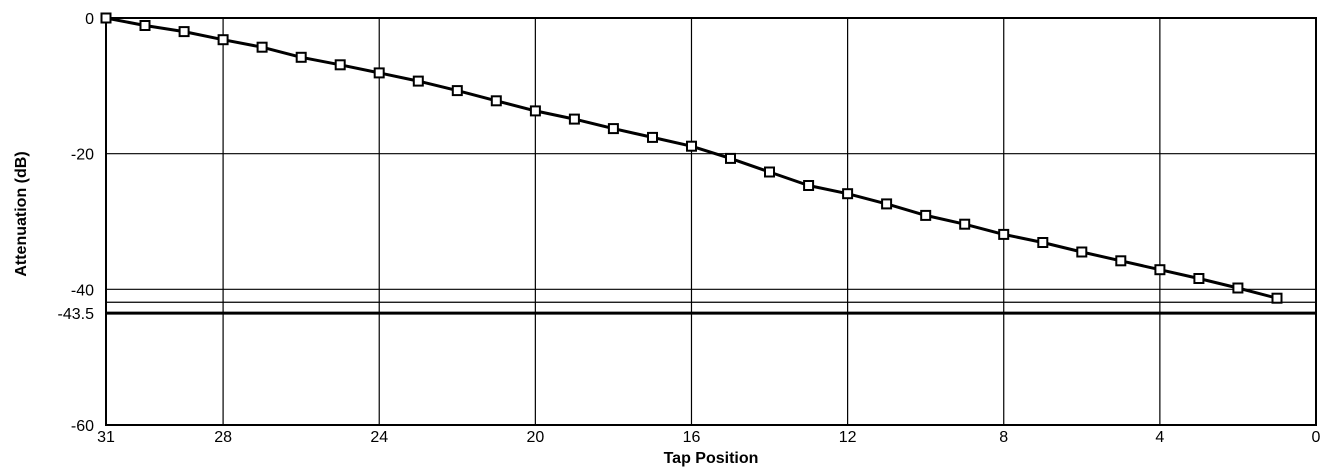  I want to click on y-tick-label: -43.5, so click(76, 314).